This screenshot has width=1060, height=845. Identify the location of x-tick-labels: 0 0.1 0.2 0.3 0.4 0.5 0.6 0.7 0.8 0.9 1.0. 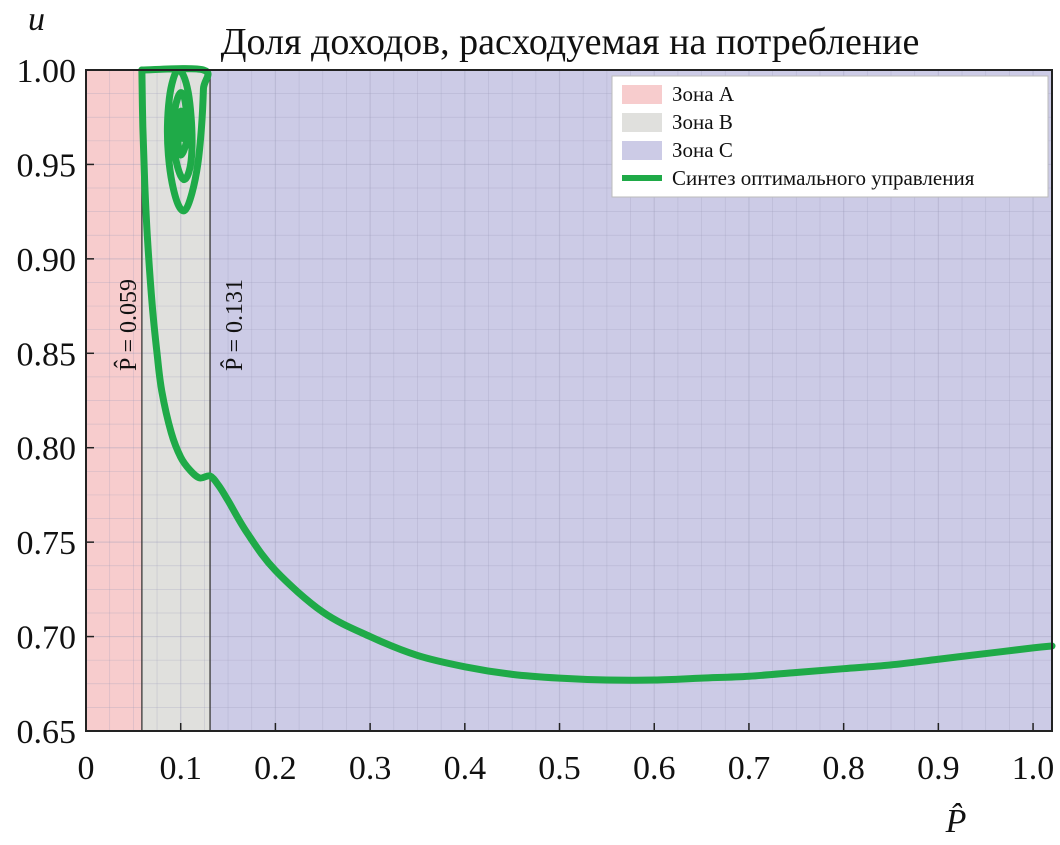
(566, 755).